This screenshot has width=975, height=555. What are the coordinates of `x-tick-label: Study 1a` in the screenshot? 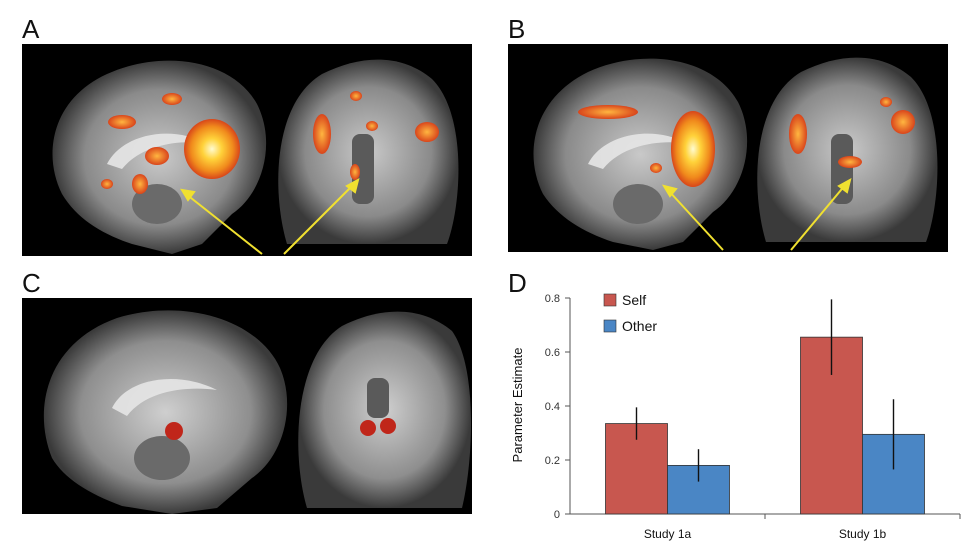 It's located at (668, 534).